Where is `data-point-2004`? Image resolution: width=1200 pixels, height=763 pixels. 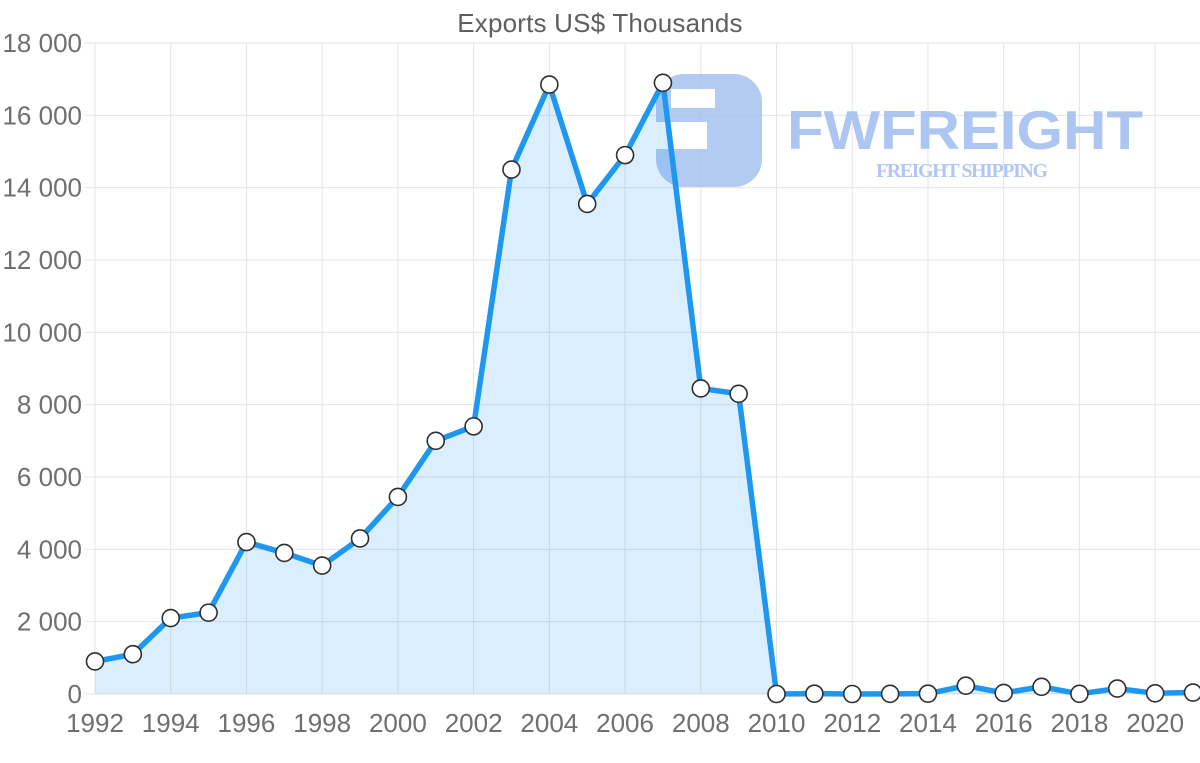
data-point-2004 is located at coordinates (549, 84).